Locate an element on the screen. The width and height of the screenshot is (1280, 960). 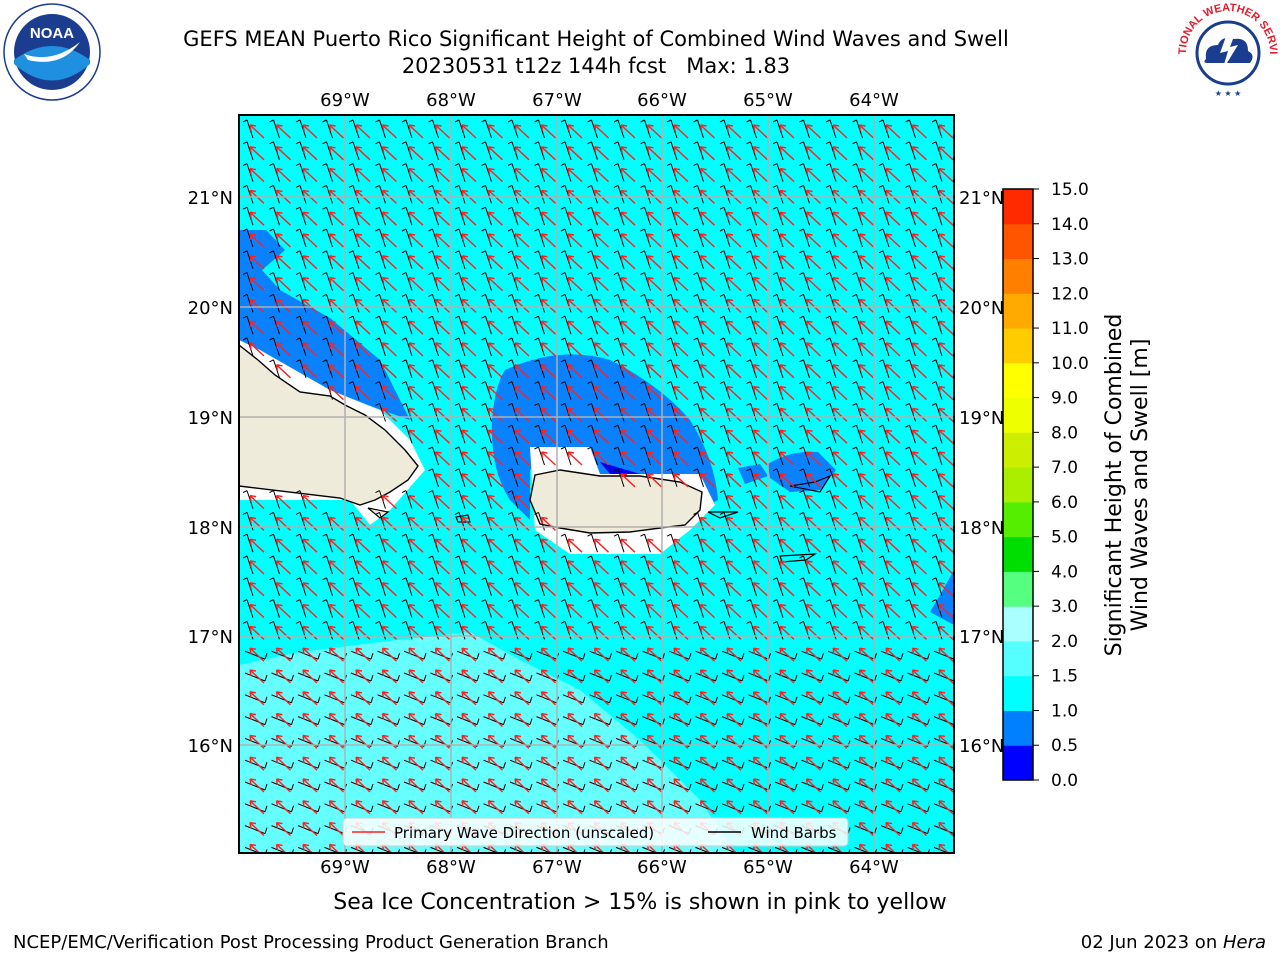
puerto-rico-land is located at coordinates (616, 501).